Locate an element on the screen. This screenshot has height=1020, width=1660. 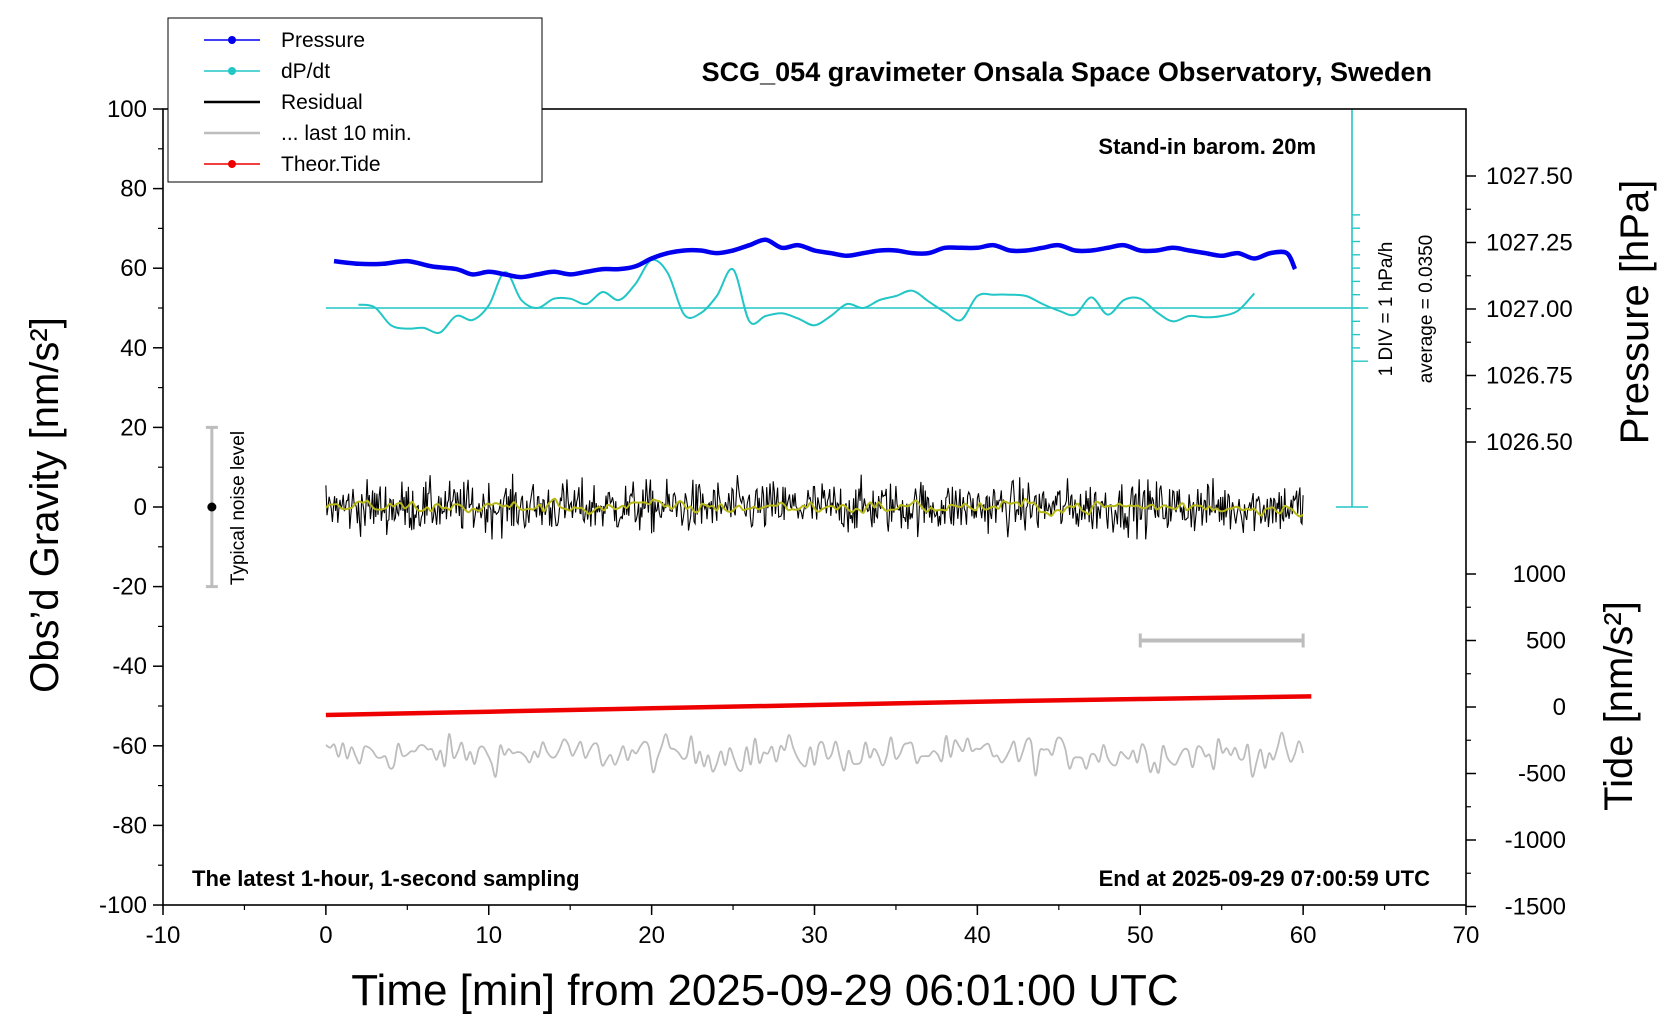
tide-tick-label: 1000 is located at coordinates (1539, 574).